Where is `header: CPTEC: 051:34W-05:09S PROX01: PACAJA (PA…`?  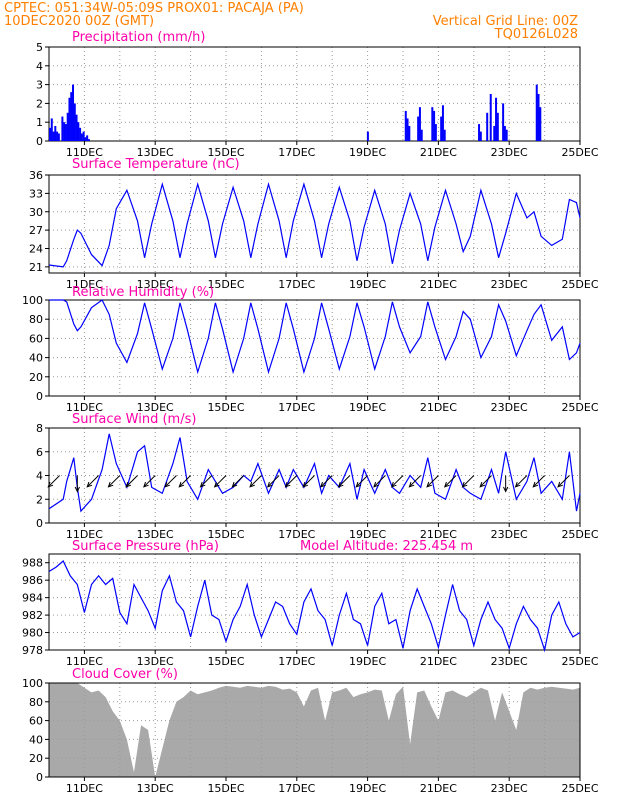
header: CPTEC: 051:34W-05:09S PROX01: PACAJA (PA… is located at coordinates (291, 21).